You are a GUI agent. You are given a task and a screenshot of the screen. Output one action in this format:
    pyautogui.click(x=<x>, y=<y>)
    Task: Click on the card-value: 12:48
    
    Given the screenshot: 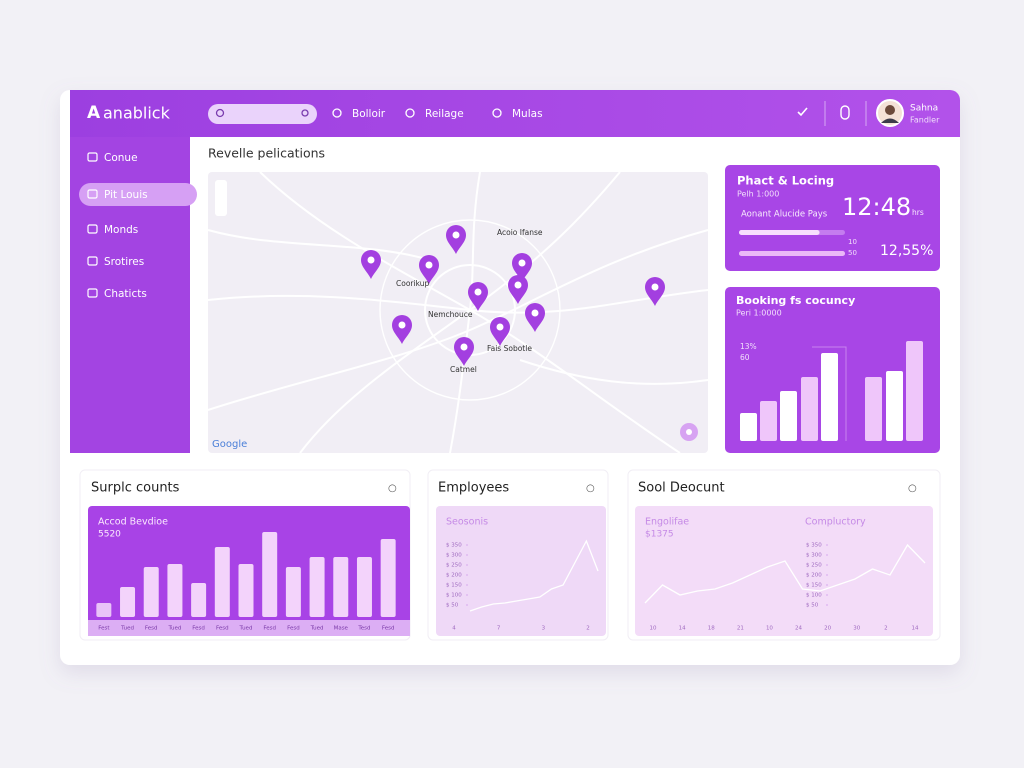 What is the action you would take?
    pyautogui.click(x=876, y=207)
    